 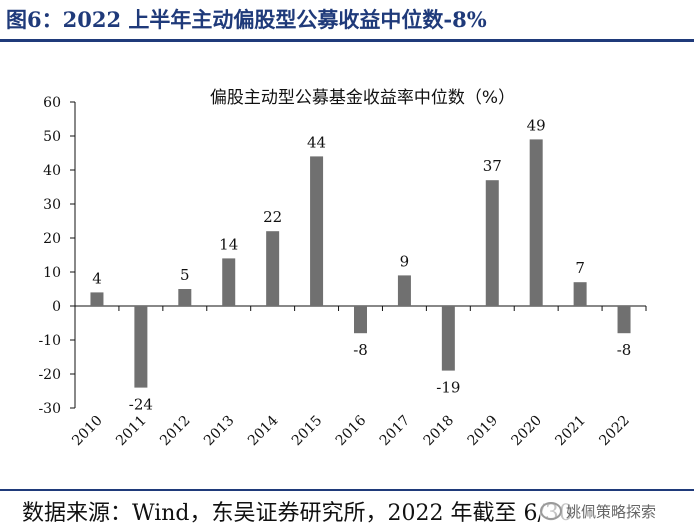 I want to click on chart-title: 偏股主动型公募基金收益率中位数（%）, so click(x=362, y=98).